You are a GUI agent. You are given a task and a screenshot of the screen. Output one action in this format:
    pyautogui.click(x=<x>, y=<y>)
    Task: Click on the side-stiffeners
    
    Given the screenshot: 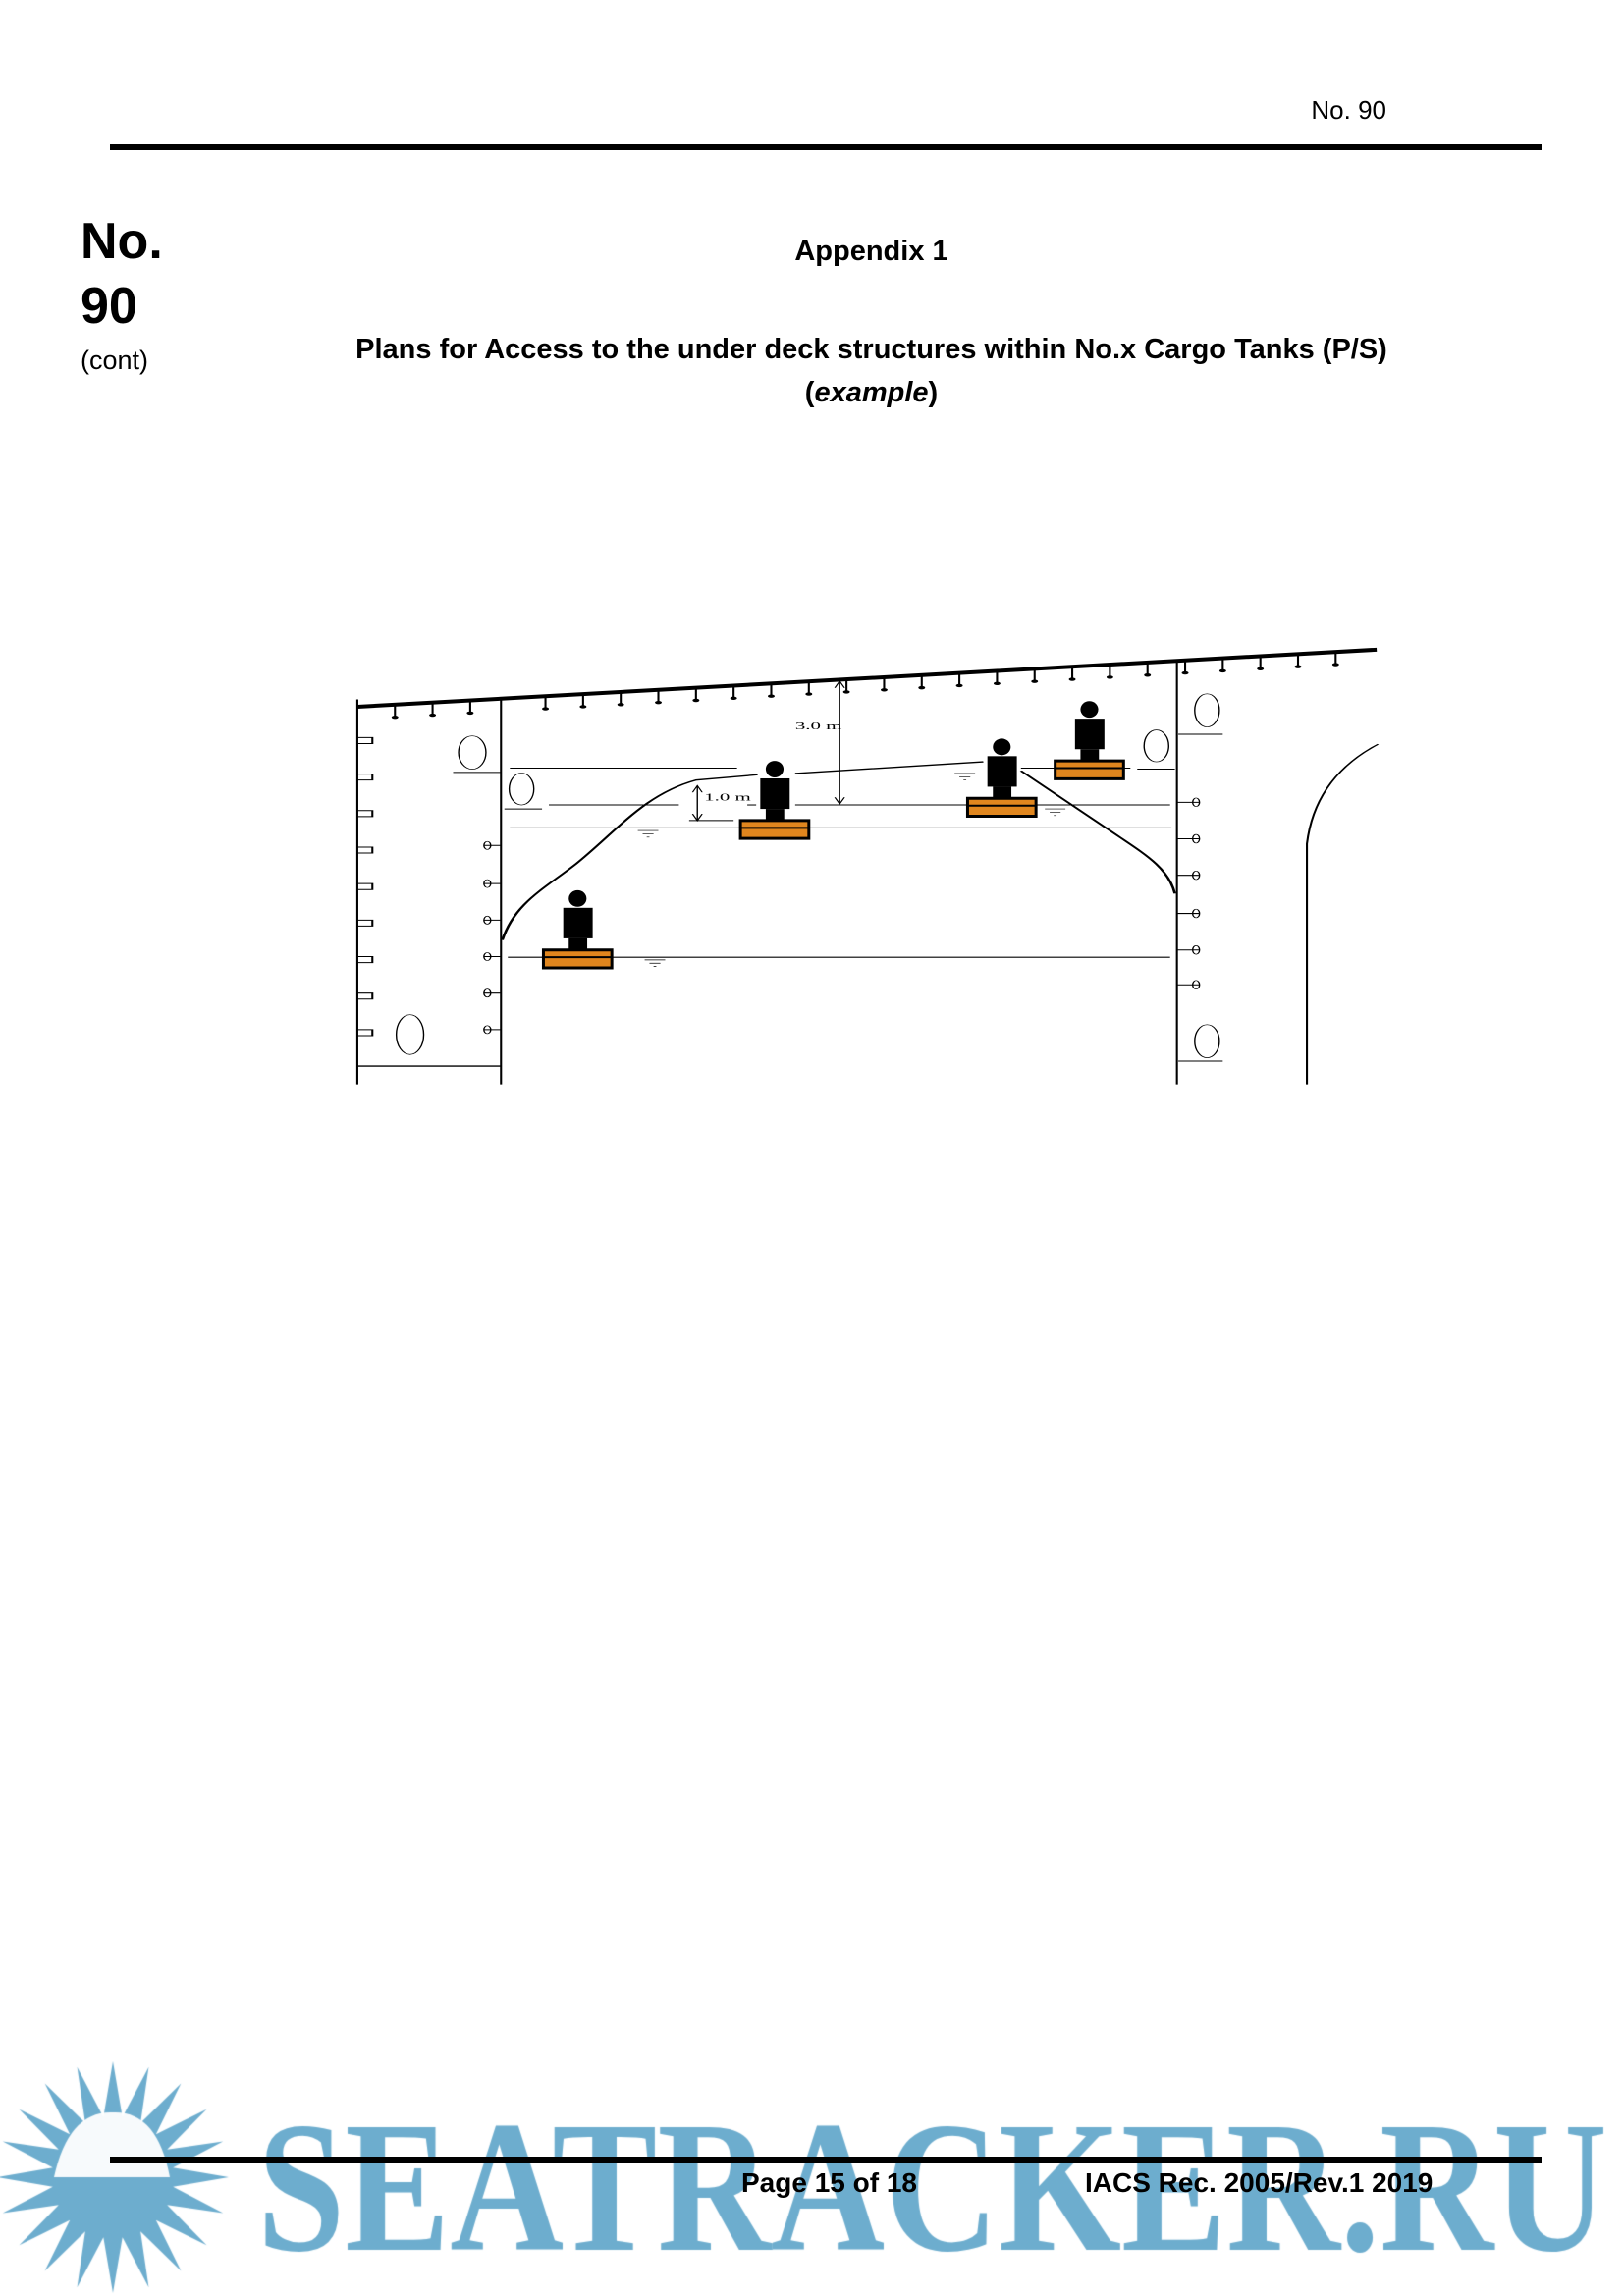 What is the action you would take?
    pyautogui.click(x=778, y=886)
    